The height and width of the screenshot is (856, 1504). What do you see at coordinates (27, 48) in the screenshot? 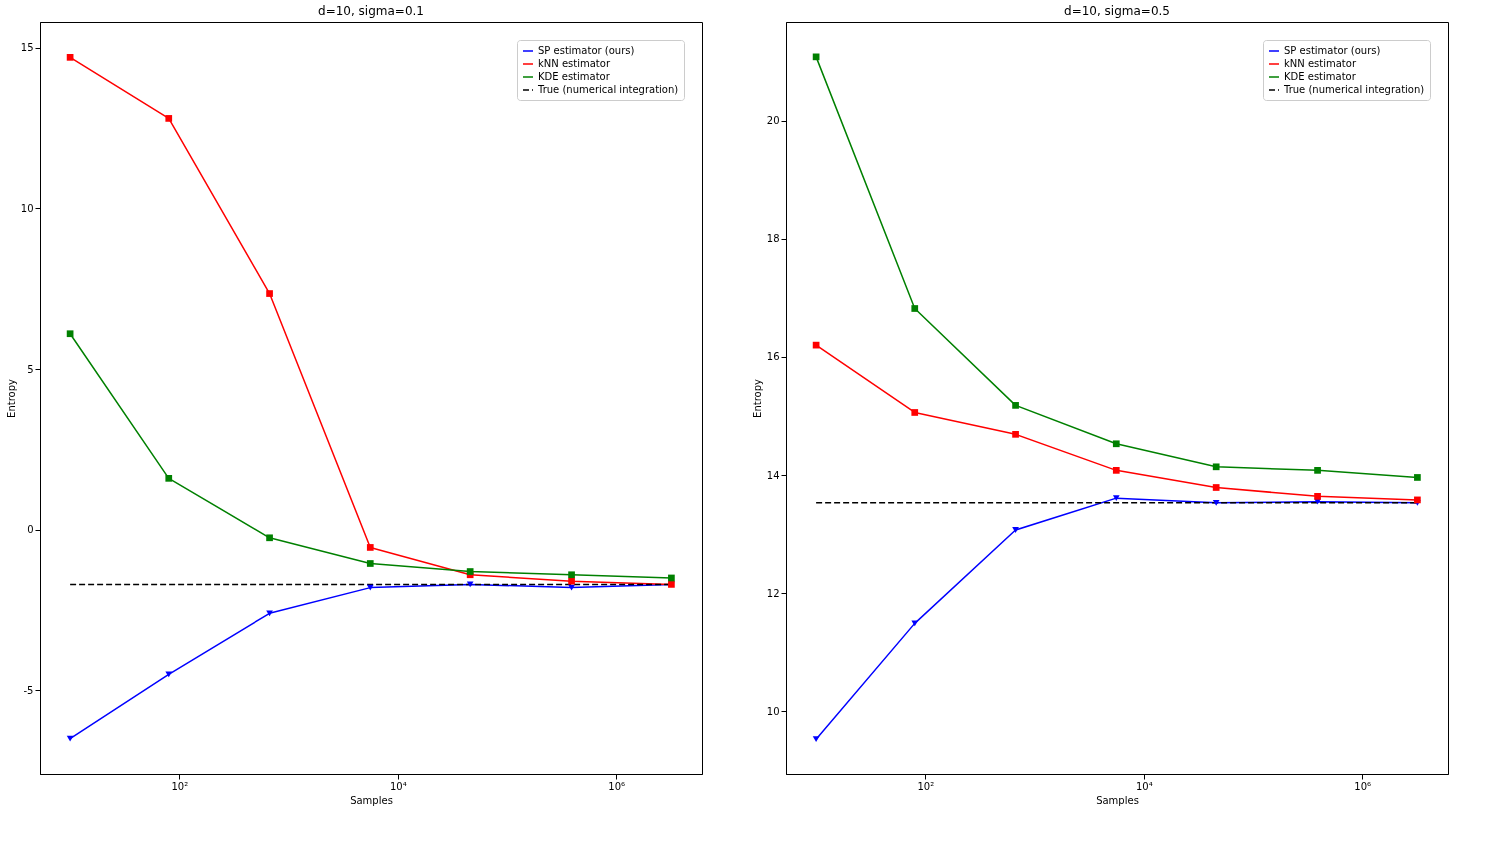
I see `y-tick-label: 15` at bounding box center [27, 48].